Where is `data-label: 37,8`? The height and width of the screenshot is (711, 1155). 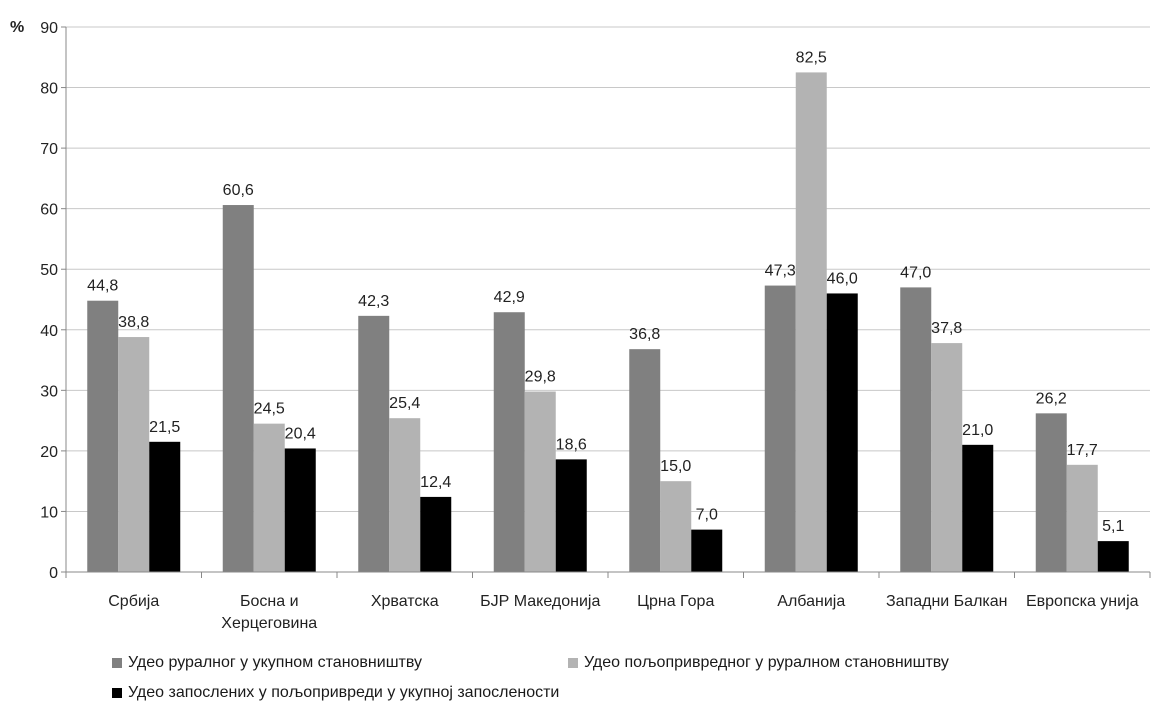
data-label: 37,8 is located at coordinates (946, 328).